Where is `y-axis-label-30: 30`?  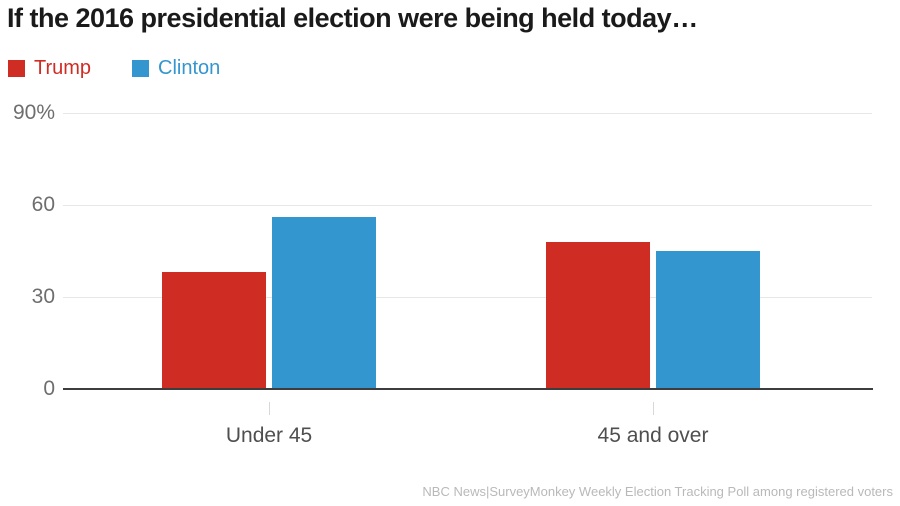 y-axis-label-30: 30 is located at coordinates (43, 296).